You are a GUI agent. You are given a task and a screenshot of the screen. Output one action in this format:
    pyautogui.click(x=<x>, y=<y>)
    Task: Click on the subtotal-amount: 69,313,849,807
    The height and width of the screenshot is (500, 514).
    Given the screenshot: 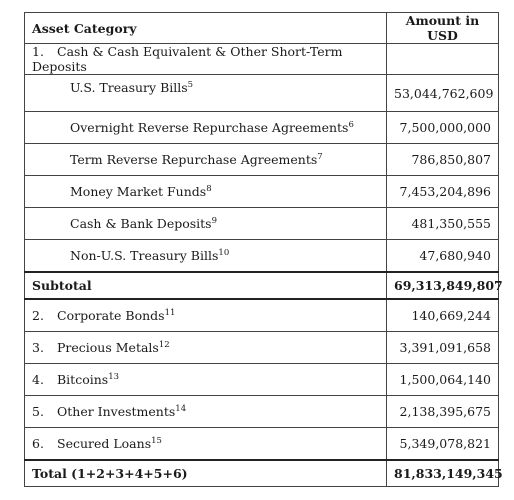 What is the action you would take?
    pyautogui.click(x=444, y=285)
    